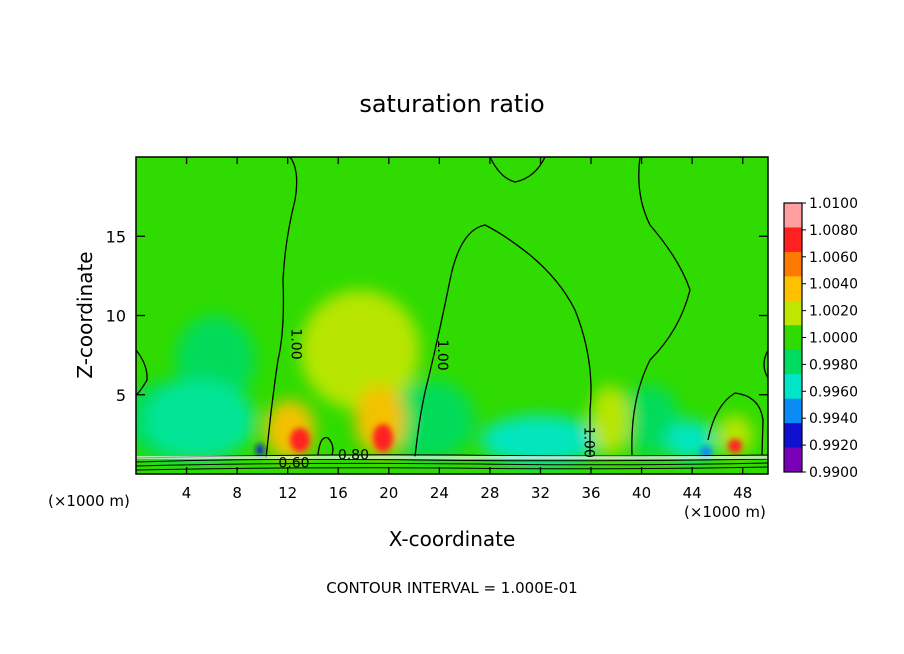 The width and height of the screenshot is (904, 654). What do you see at coordinates (833, 258) in the screenshot?
I see `colorbar-label: 1.0060` at bounding box center [833, 258].